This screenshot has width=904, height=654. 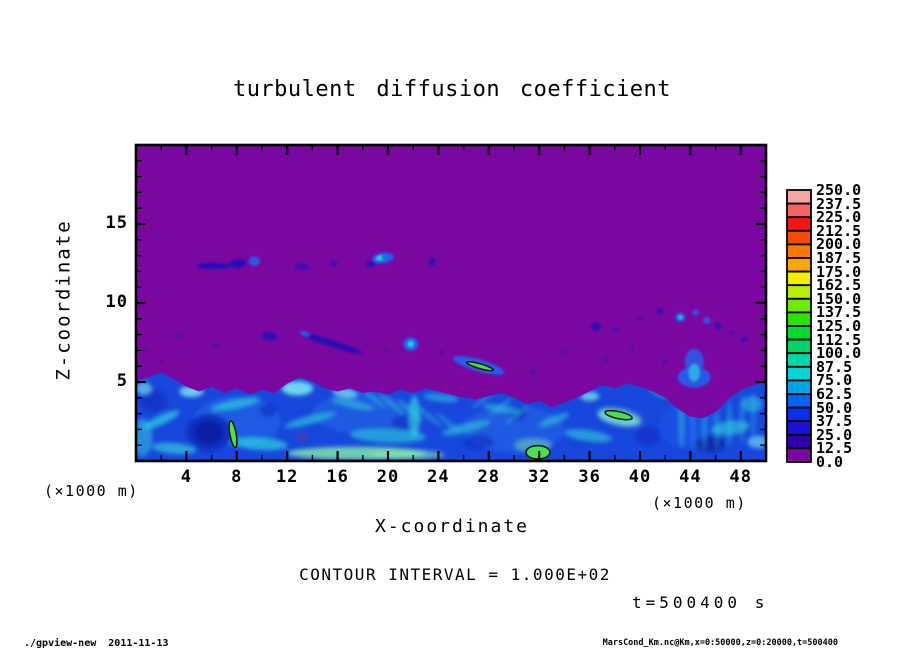 What do you see at coordinates (452, 526) in the screenshot?
I see `x-axis-label: X-coordinate` at bounding box center [452, 526].